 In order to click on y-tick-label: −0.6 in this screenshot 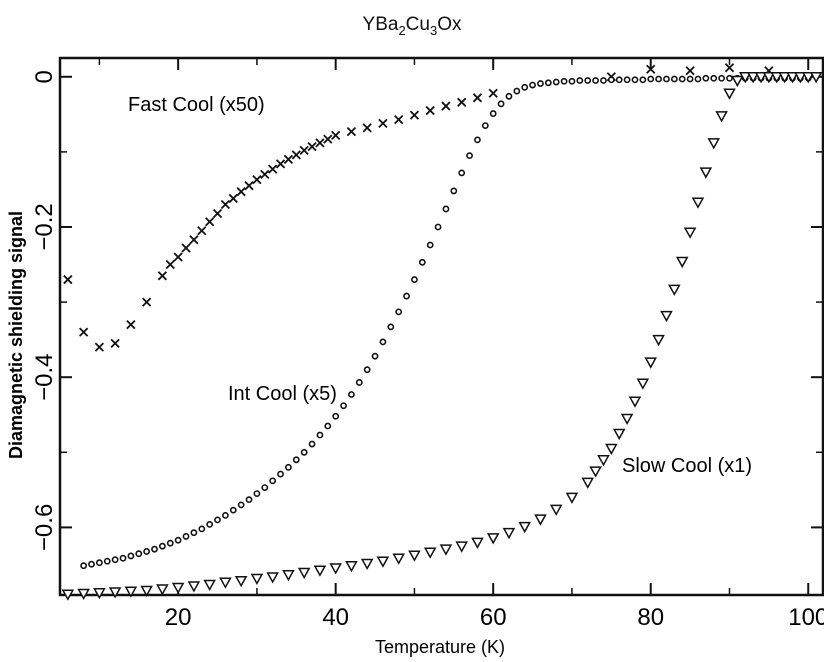, I will do `click(44, 527)`.